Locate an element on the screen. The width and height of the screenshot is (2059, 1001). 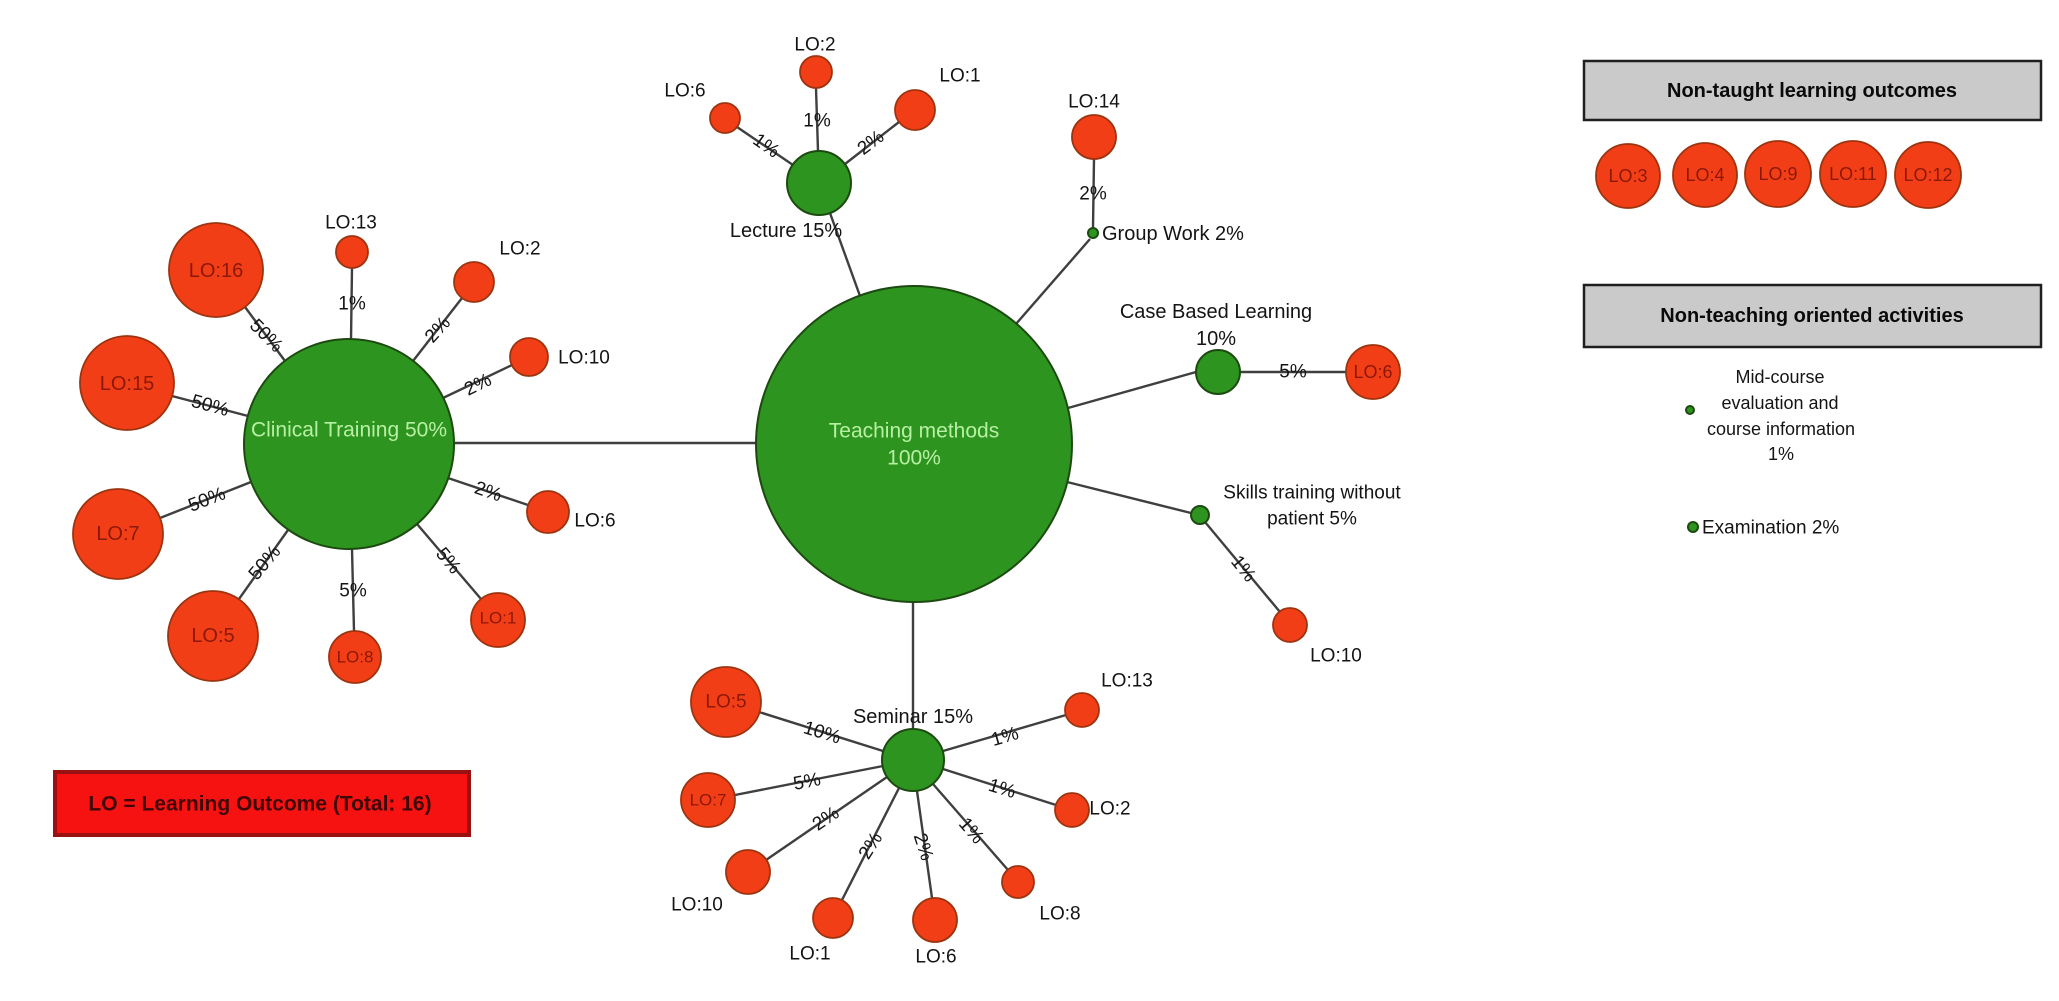
non-teaching-title: Non-teaching oriented activities is located at coordinates (1811, 316).